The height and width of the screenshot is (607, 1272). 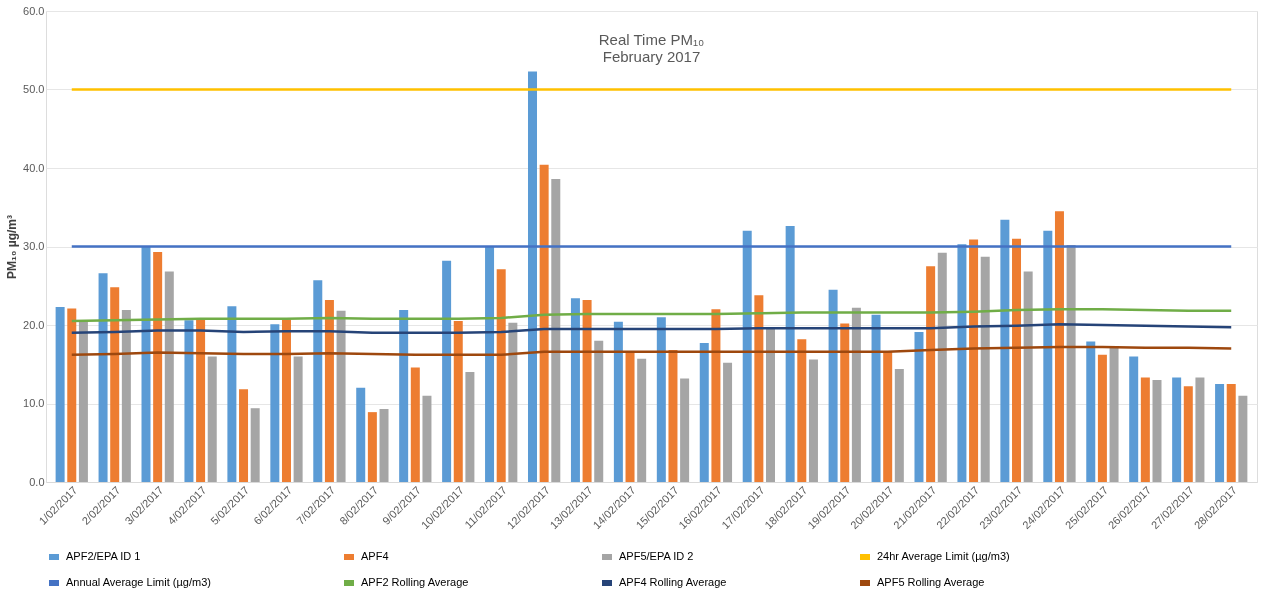 I want to click on y-tick-label: 60.0, so click(x=34, y=10).